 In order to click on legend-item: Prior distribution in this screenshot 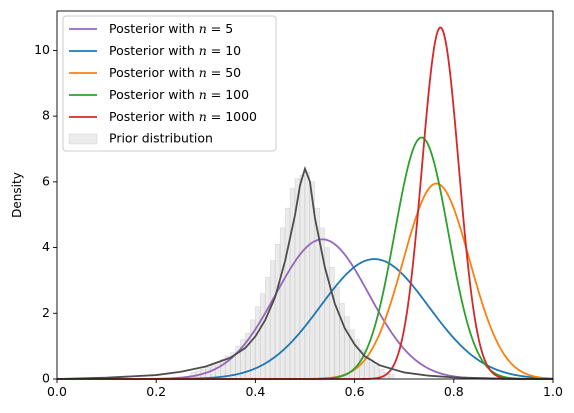, I will do `click(140, 138)`.